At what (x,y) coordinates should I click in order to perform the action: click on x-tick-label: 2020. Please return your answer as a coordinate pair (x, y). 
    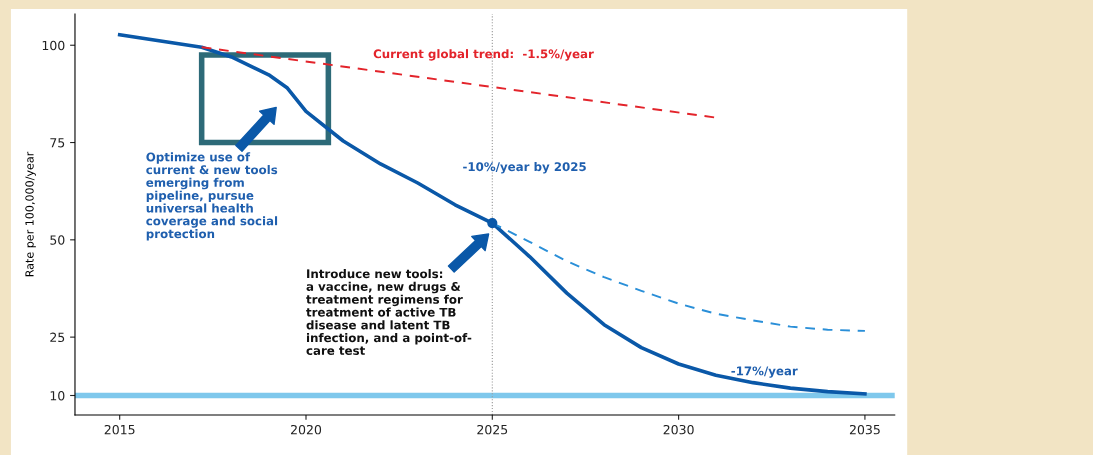
    Looking at the image, I should click on (306, 429).